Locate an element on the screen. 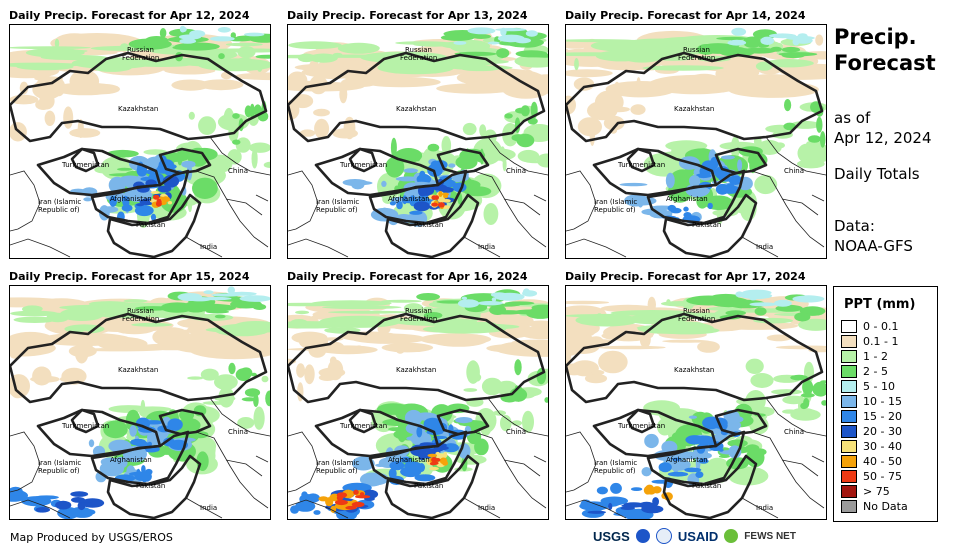 The height and width of the screenshot is (556, 970). legend-row: 1 - 2 is located at coordinates (864, 356).